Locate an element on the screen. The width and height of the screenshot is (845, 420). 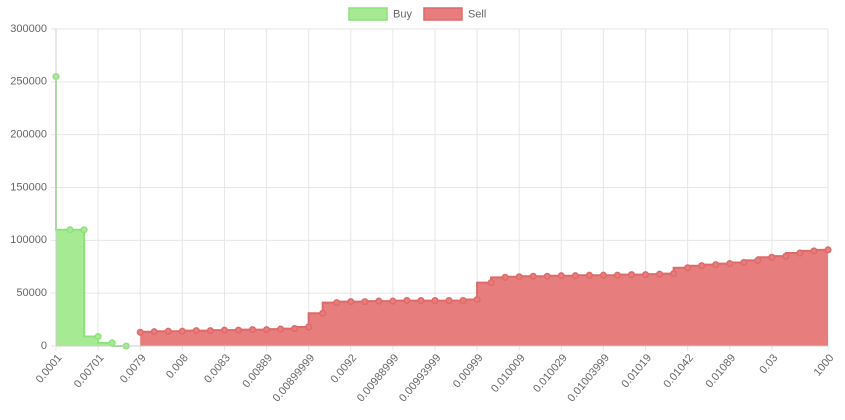
x-tick-label: 0.00988999 is located at coordinates (378, 378).